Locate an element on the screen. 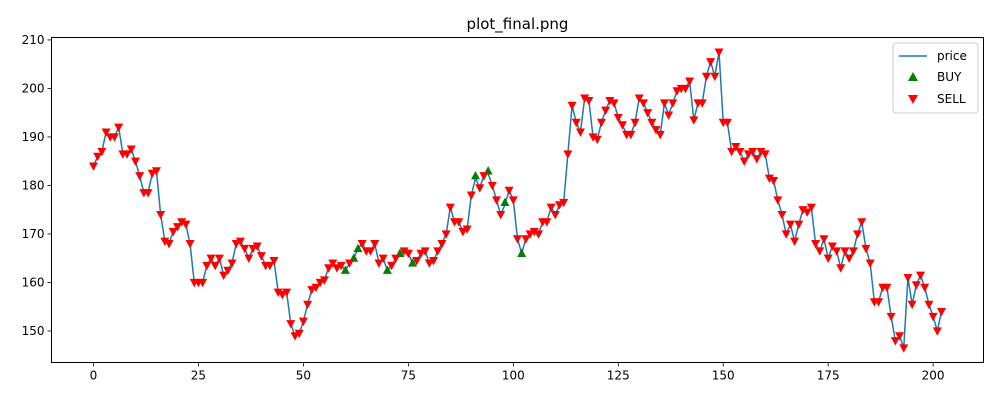  legend-label-price: price is located at coordinates (952, 56).